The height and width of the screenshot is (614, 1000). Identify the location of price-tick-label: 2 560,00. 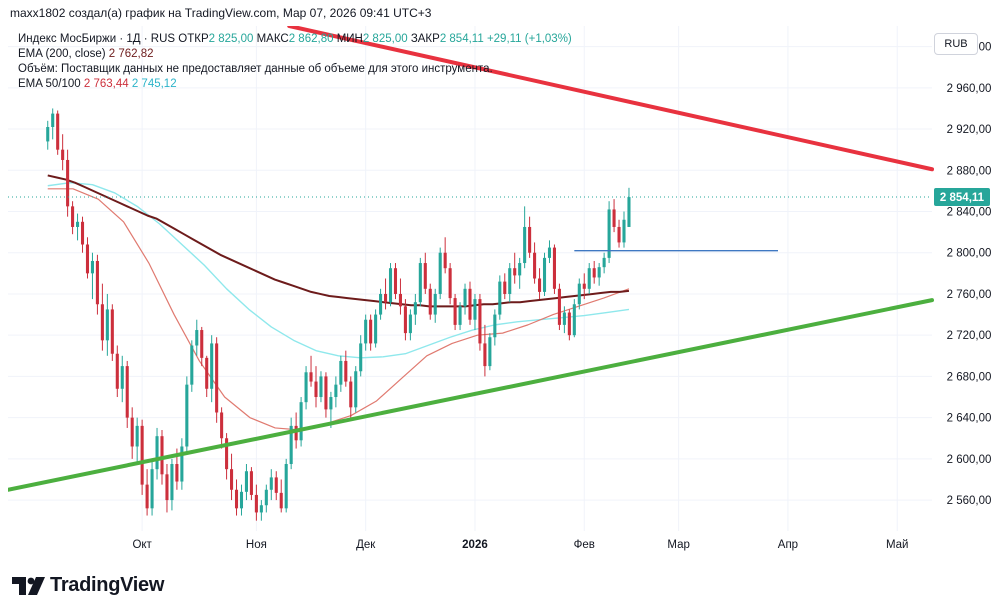
(969, 501).